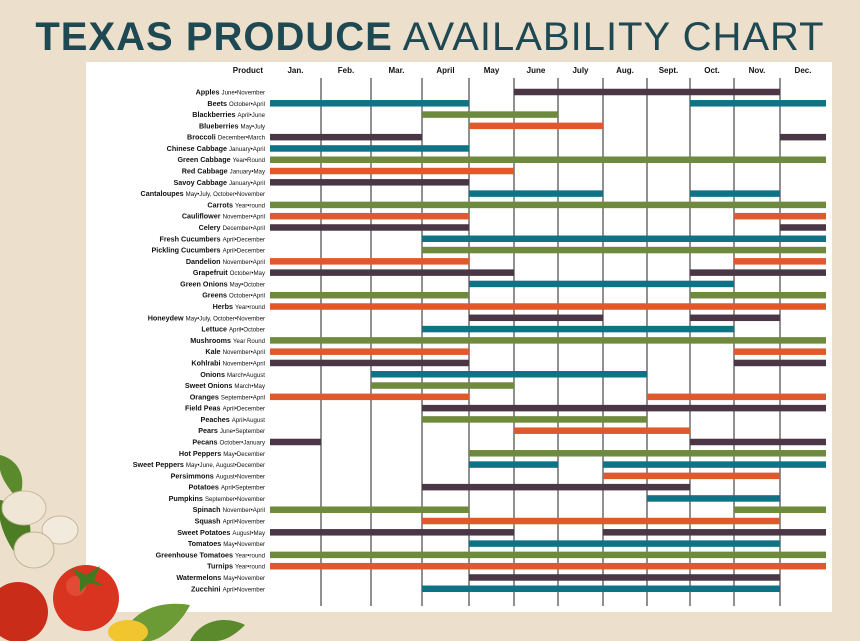  Describe the element at coordinates (613, 37) in the screenshot. I see `title-light: AVAILABILITY CHART` at that location.